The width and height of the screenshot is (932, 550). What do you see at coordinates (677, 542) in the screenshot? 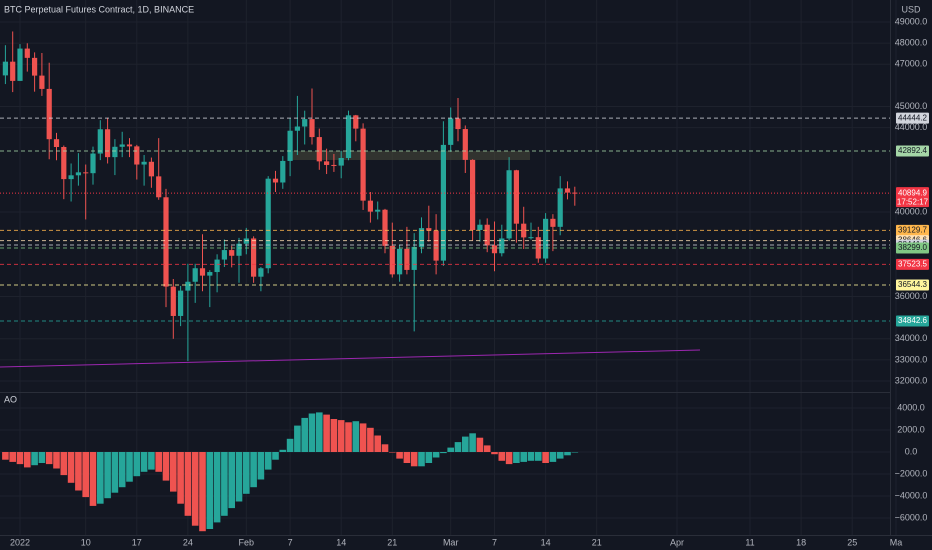
I see `x-tick-label: Apr` at bounding box center [677, 542].